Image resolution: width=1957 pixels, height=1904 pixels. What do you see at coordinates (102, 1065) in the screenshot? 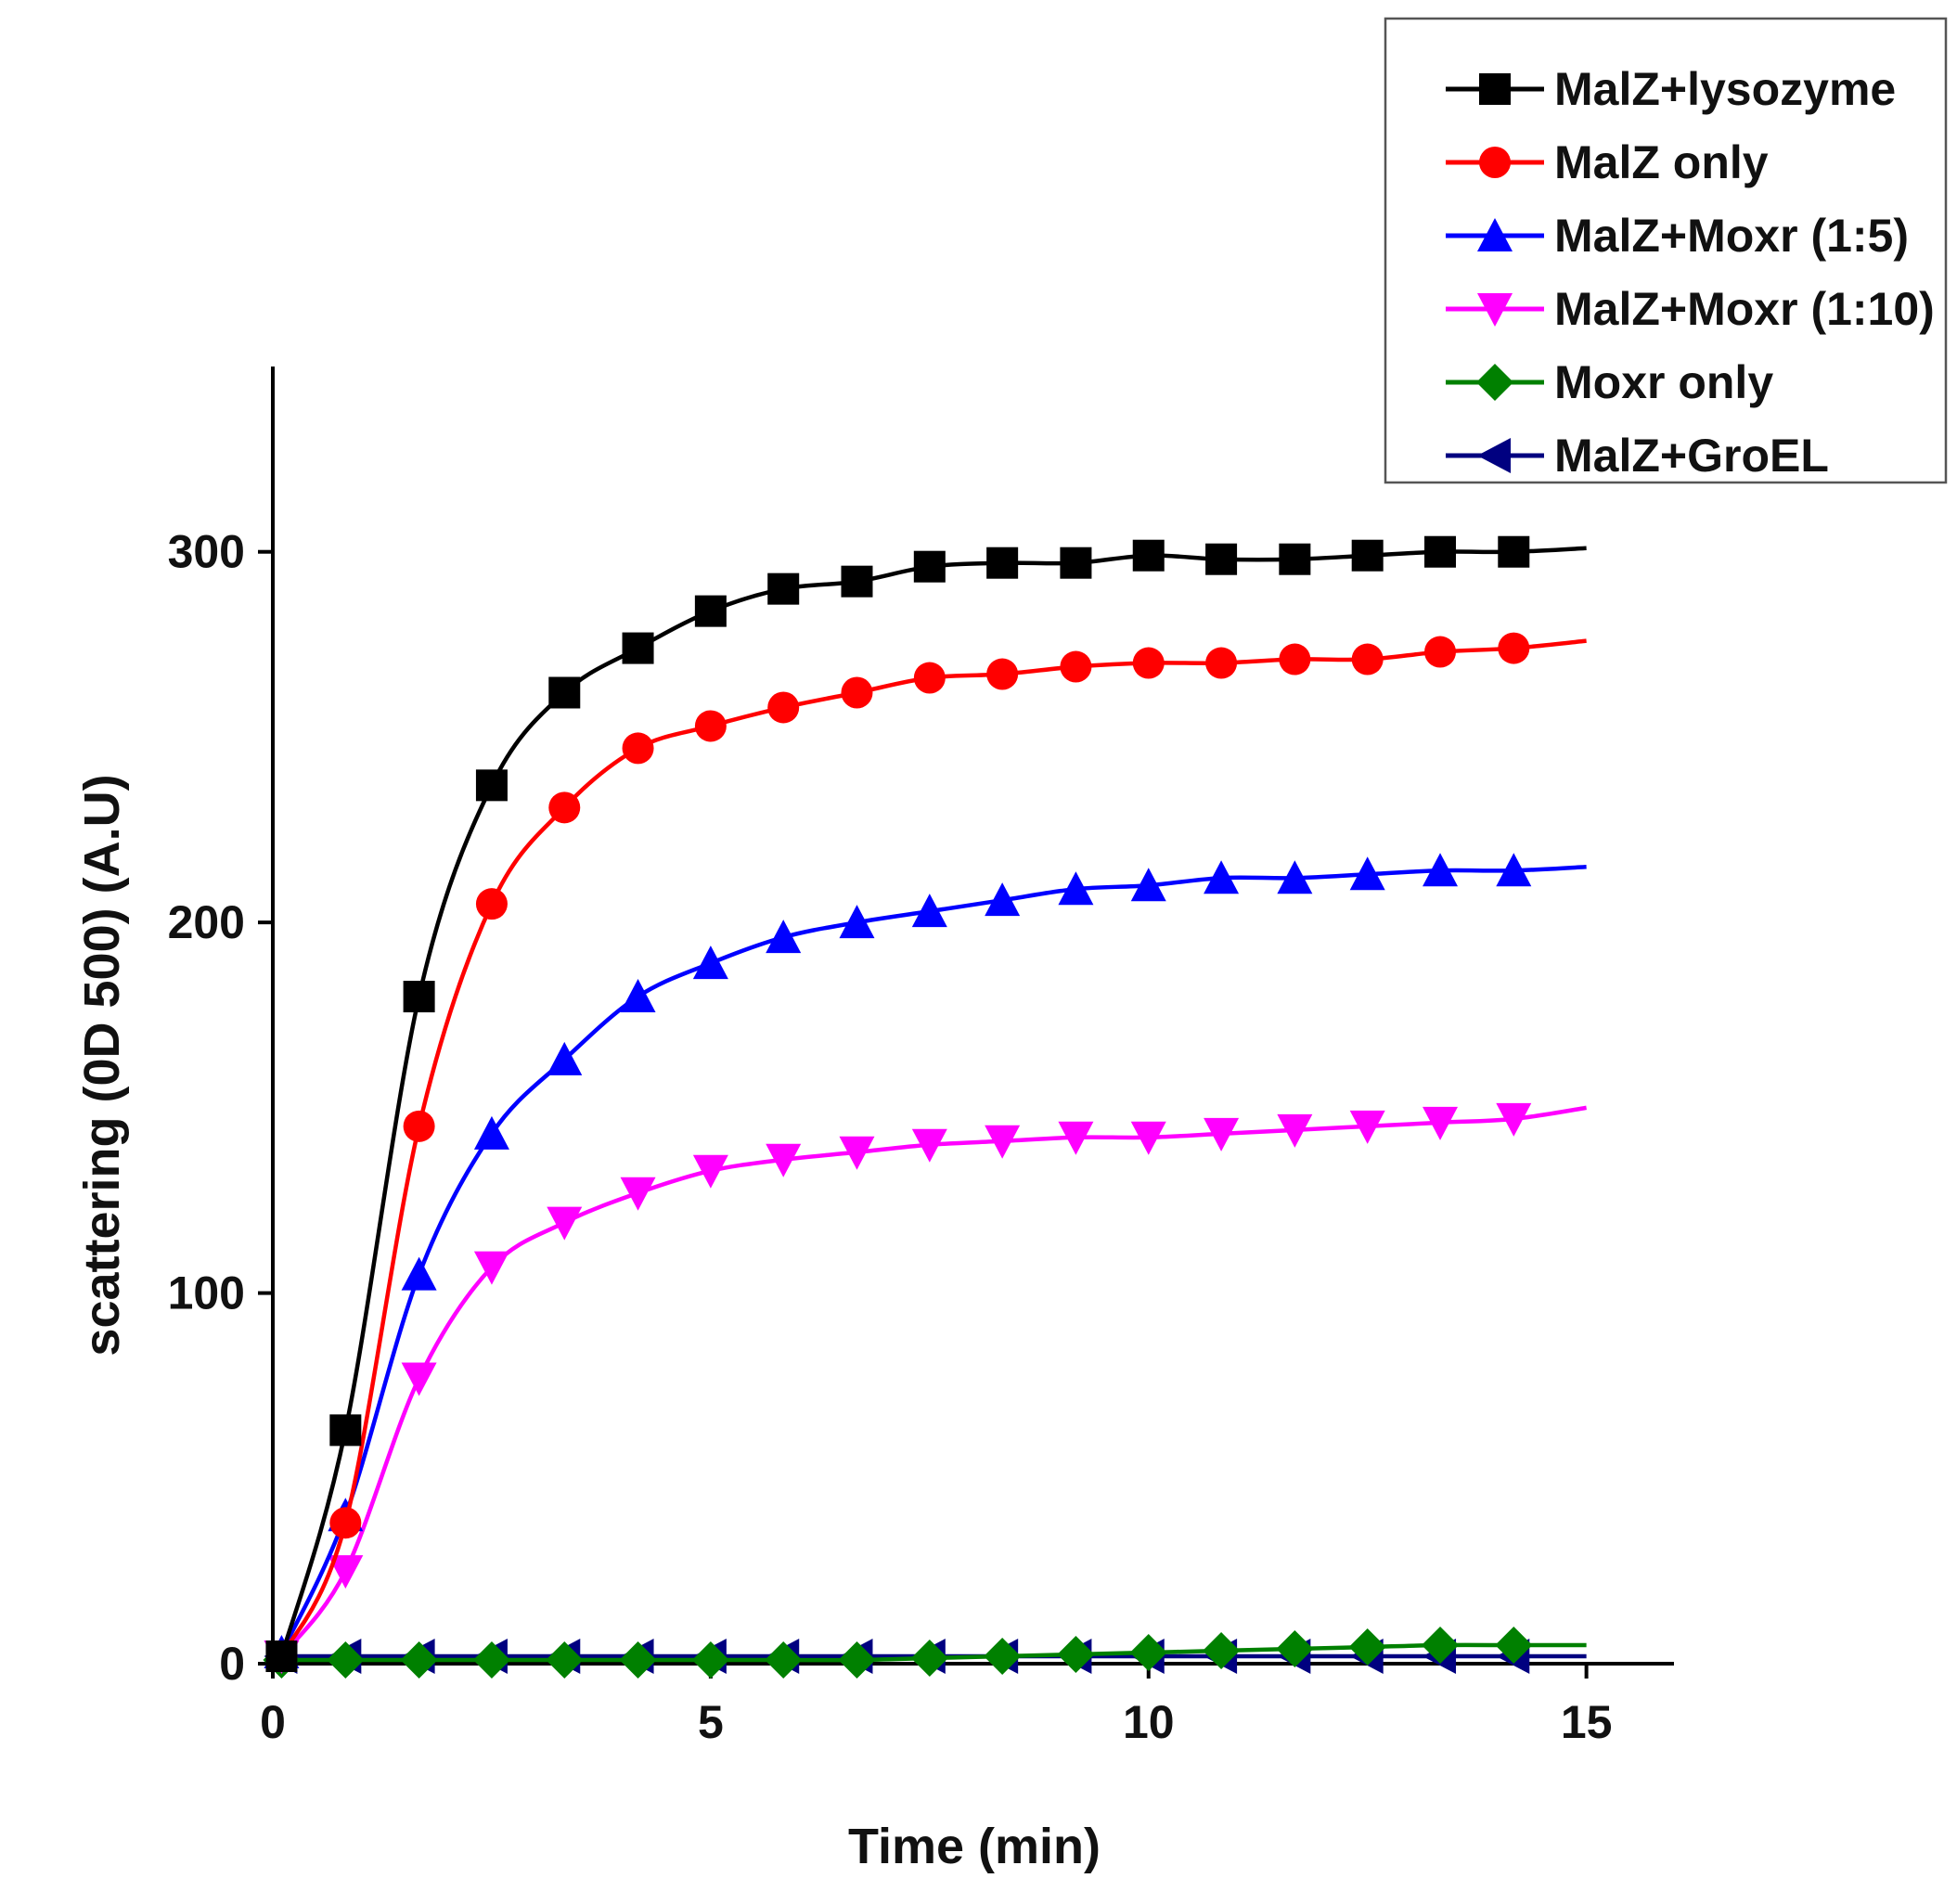
I see `y-axis-title: scattering (0D 500) (A.U)` at bounding box center [102, 1065].